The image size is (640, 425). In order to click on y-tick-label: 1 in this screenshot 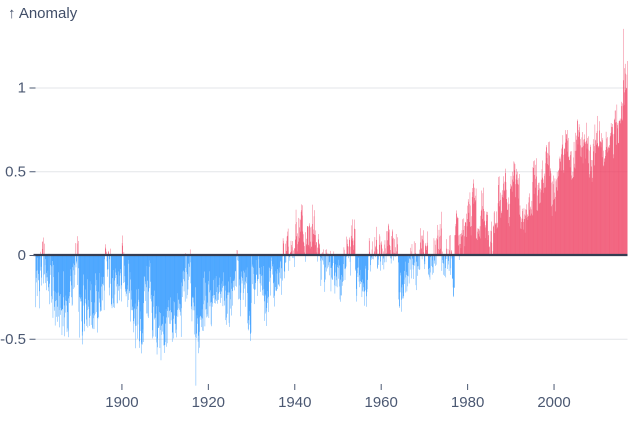, I will do `click(22, 88)`.